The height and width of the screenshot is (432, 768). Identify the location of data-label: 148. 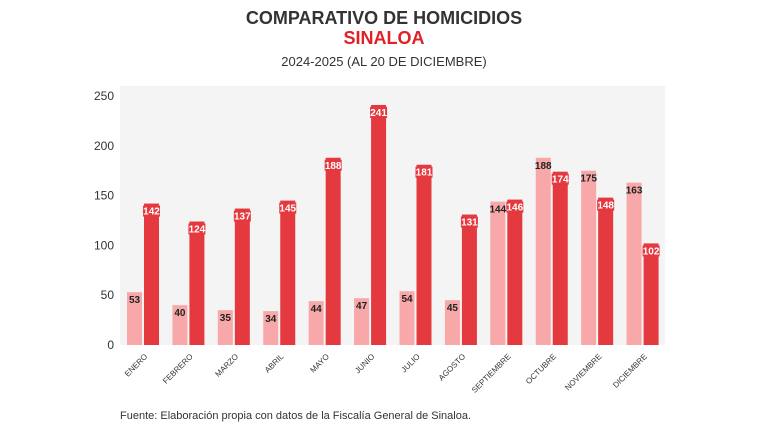
(605, 206).